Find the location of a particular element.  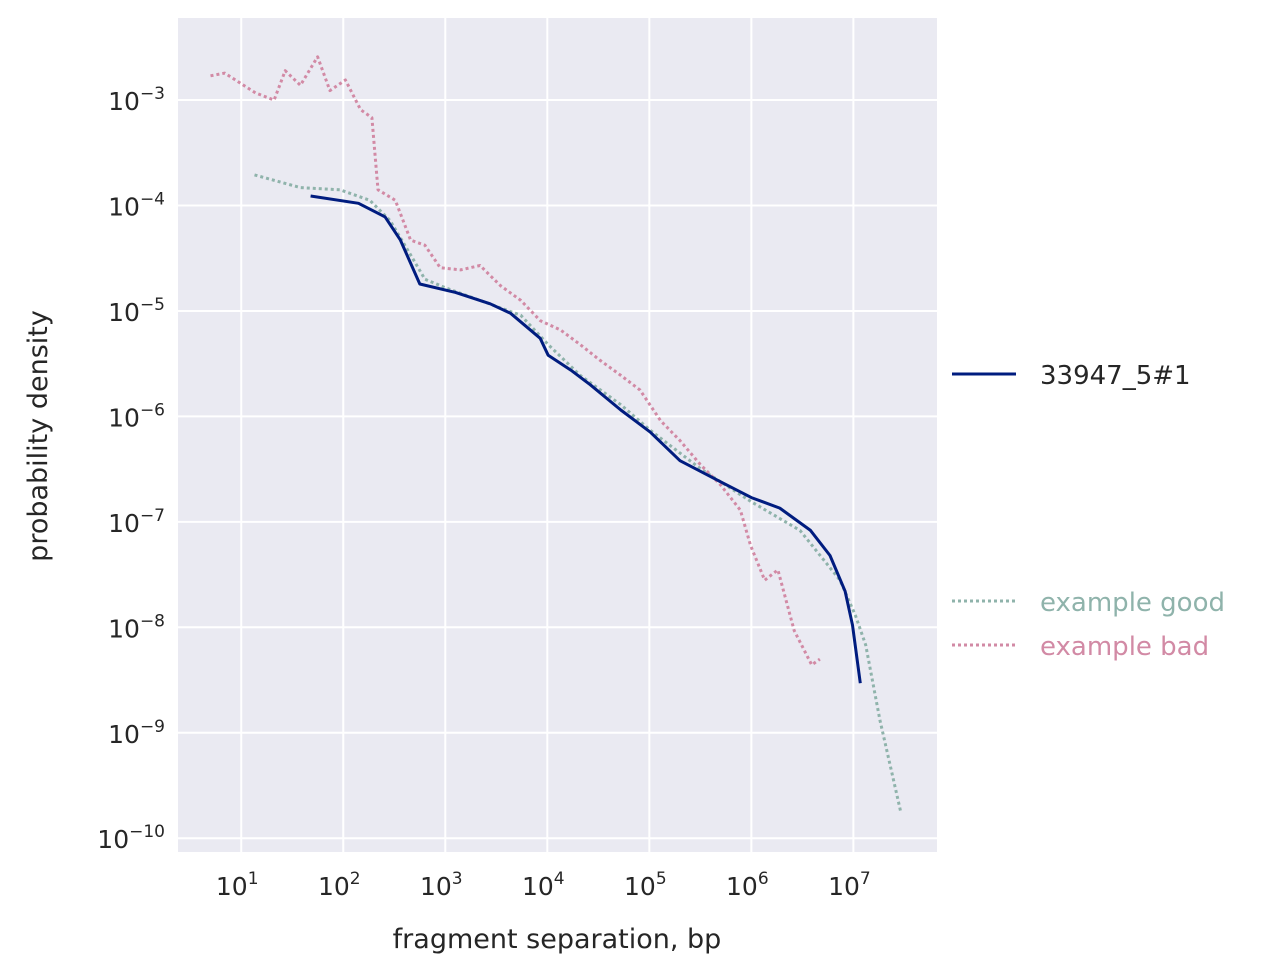

y-tick-labels: 10⁻³ 10⁻⁴ 10⁻⁵ 10⁻⁶ 10⁻⁷ 10⁻⁸ 10⁻⁹ 10⁻¹⁰ is located at coordinates (131, 469).